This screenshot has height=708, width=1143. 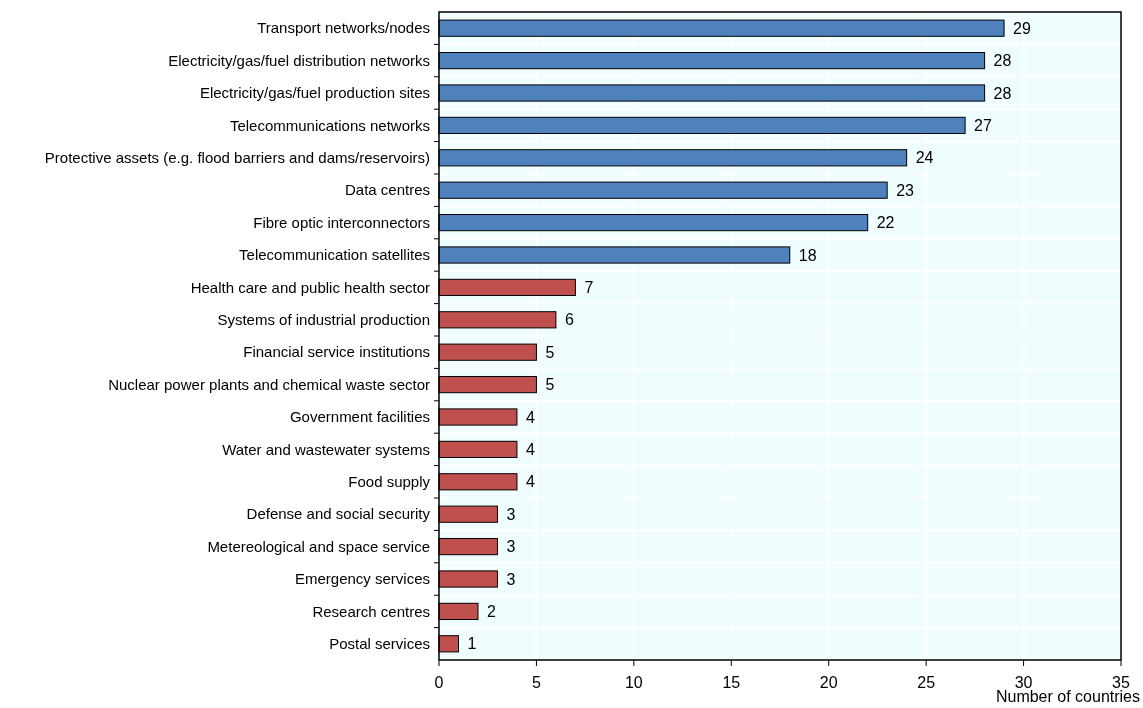 I want to click on data-label: 22, so click(x=885, y=223).